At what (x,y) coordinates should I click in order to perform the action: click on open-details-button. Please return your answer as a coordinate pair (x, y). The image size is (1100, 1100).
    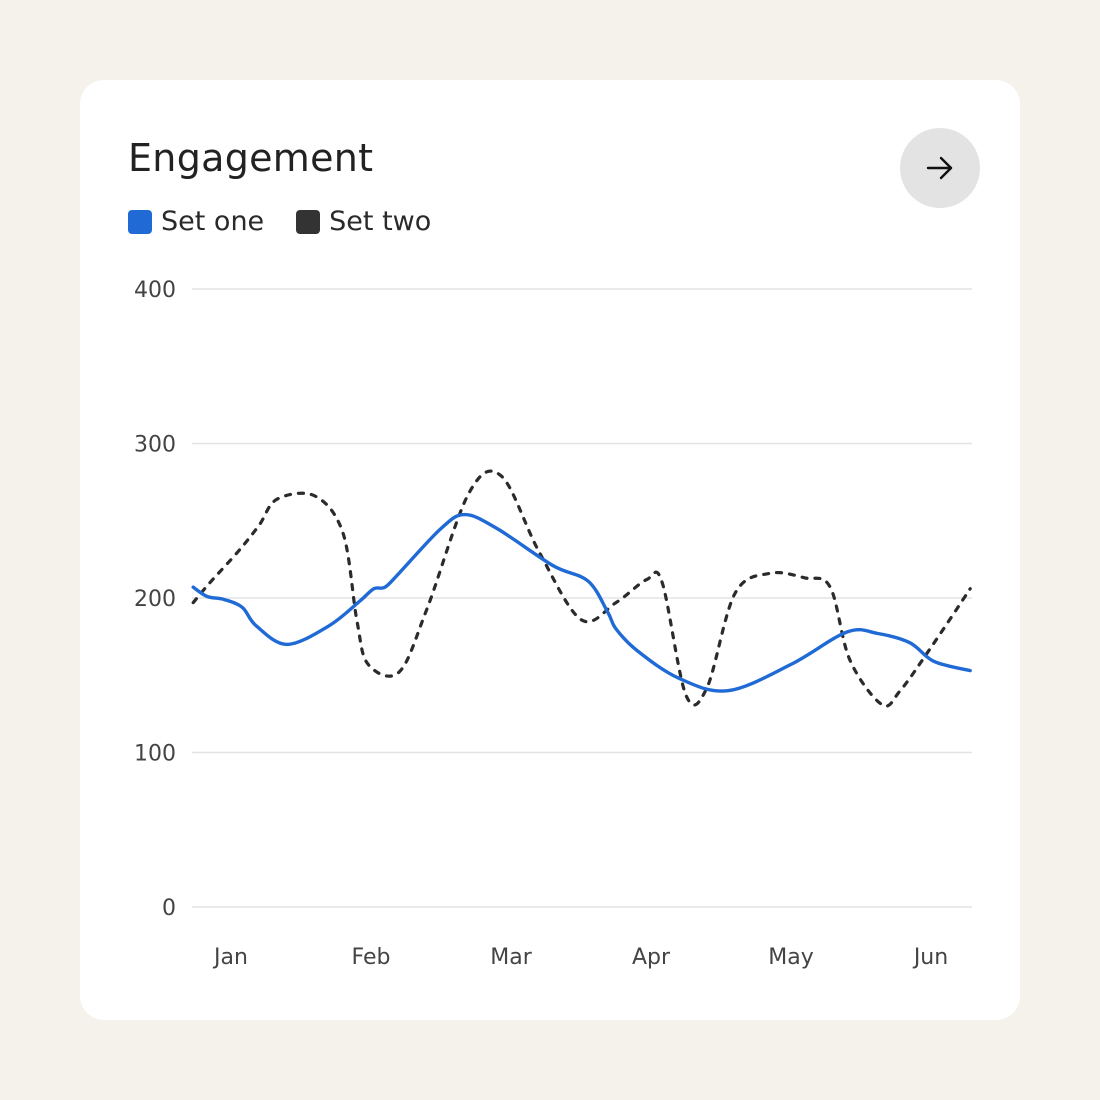
    Looking at the image, I should click on (940, 168).